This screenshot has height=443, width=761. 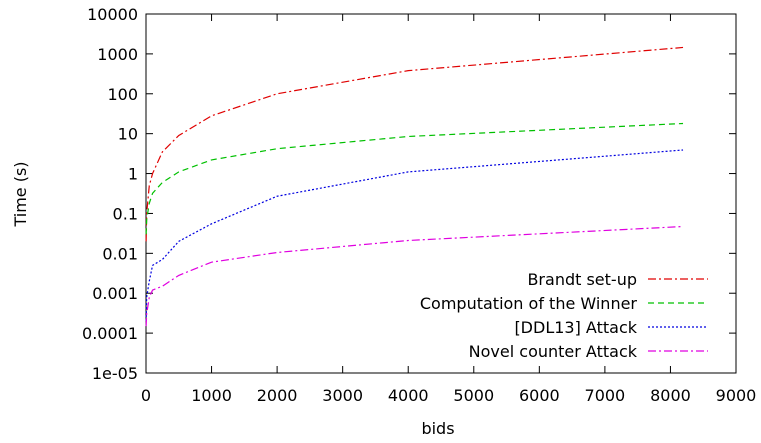 I want to click on x-tick-label: 2000, so click(x=277, y=395).